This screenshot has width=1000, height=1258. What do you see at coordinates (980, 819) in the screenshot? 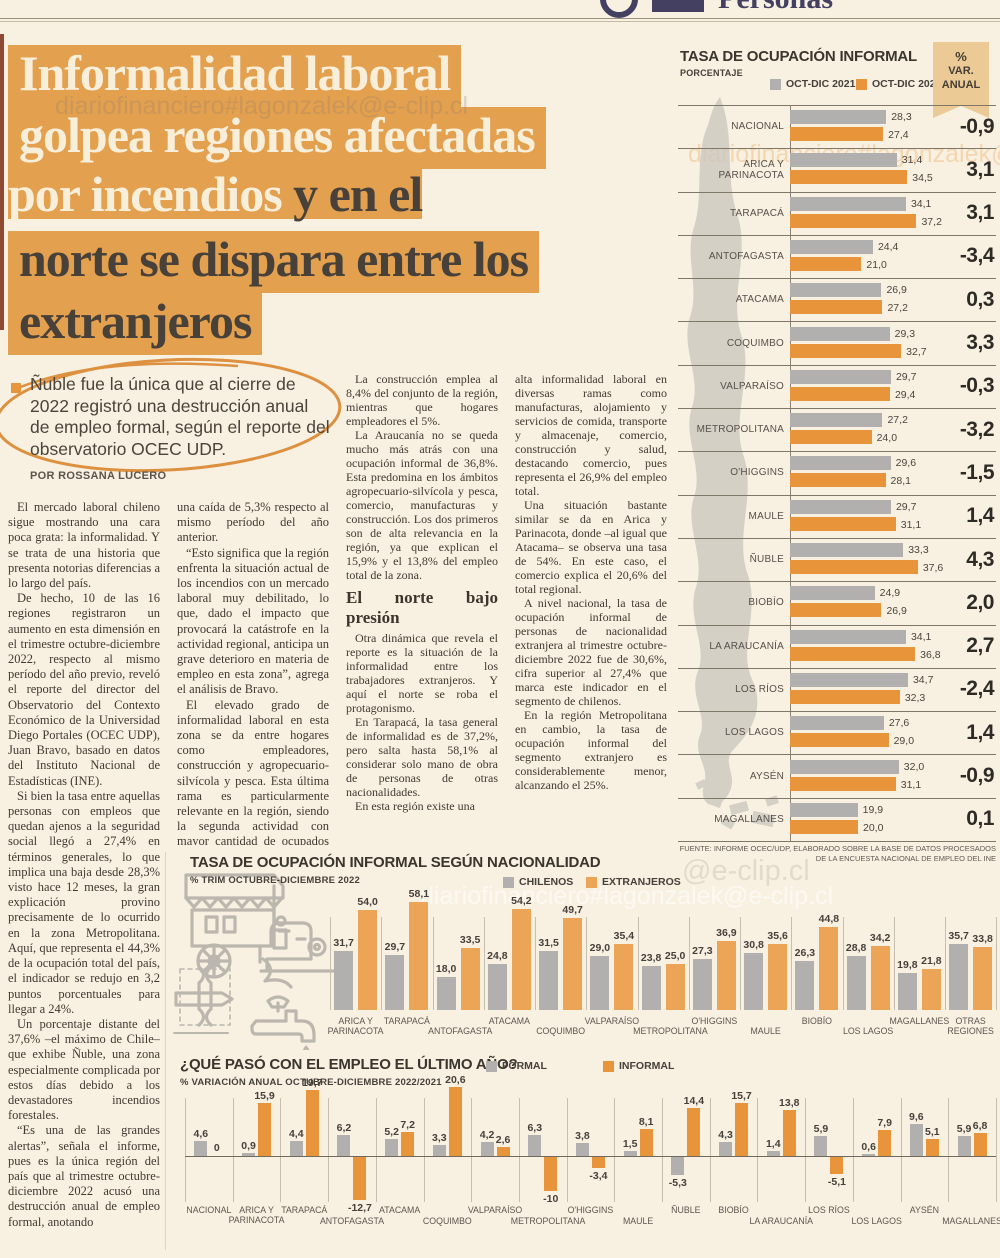
I see `var-anual-value: 0,1` at bounding box center [980, 819].